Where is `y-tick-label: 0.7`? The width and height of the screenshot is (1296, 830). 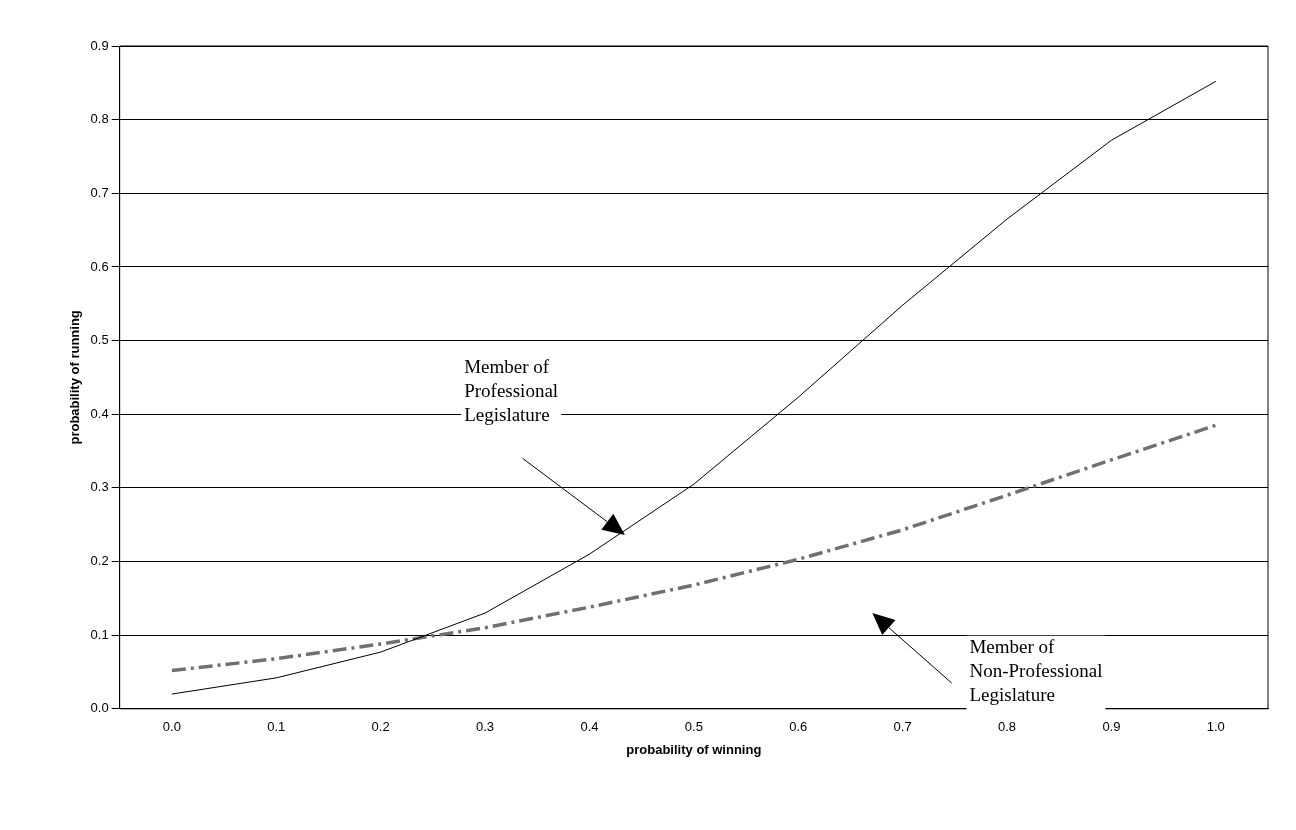
y-tick-label: 0.7 is located at coordinates (99, 192).